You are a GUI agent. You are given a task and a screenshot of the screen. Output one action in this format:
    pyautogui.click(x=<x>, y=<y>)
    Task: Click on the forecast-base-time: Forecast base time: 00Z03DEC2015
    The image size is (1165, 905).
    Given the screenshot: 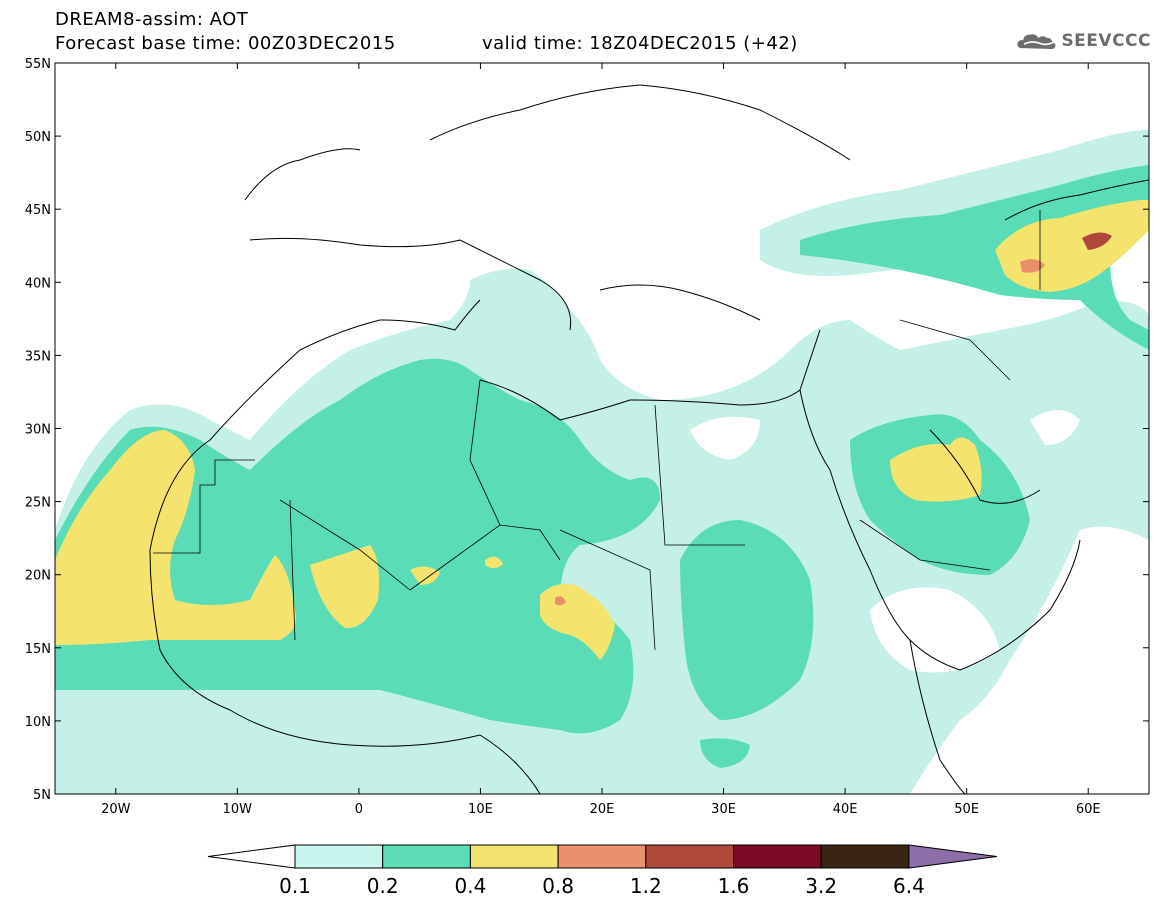 What is the action you would take?
    pyautogui.click(x=225, y=43)
    